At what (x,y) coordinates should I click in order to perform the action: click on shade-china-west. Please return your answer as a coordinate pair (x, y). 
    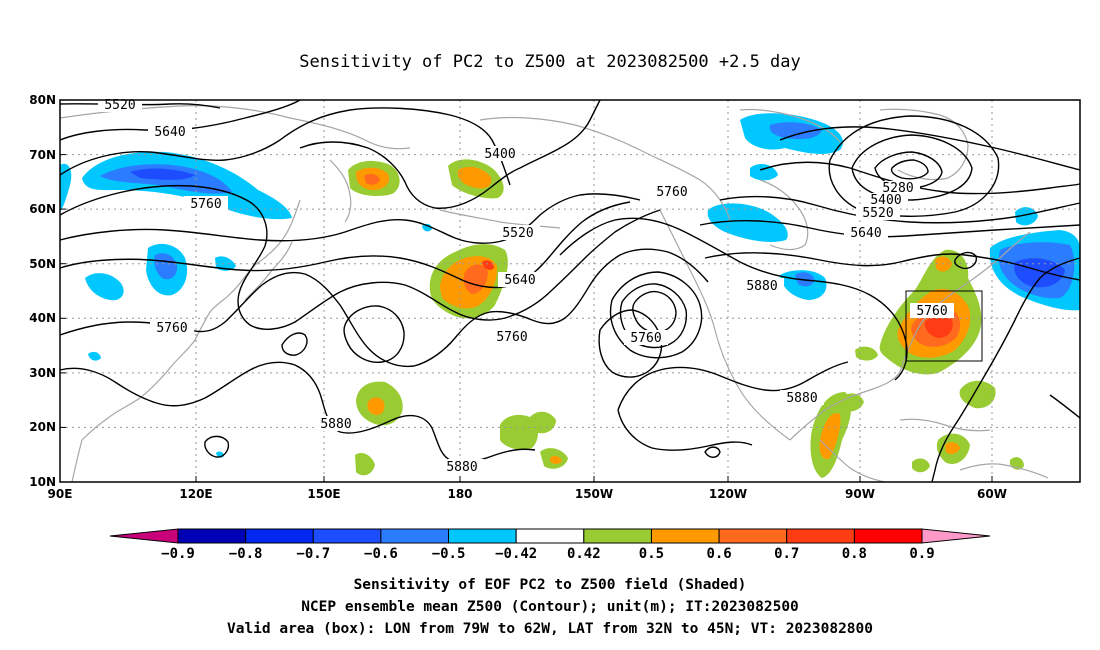
    Looking at the image, I should click on (104, 287).